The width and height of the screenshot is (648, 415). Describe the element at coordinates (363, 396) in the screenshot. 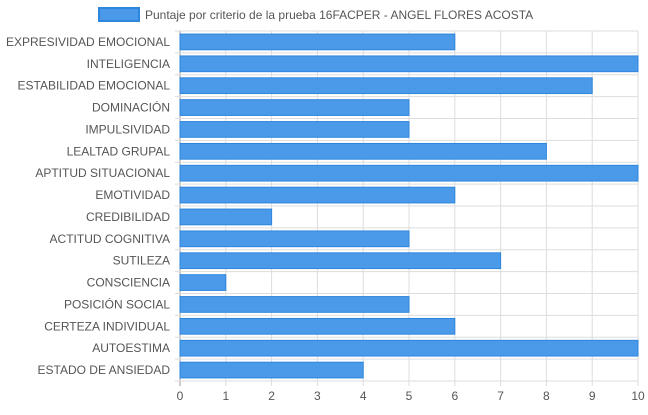

I see `x-tick-label: 4` at that location.